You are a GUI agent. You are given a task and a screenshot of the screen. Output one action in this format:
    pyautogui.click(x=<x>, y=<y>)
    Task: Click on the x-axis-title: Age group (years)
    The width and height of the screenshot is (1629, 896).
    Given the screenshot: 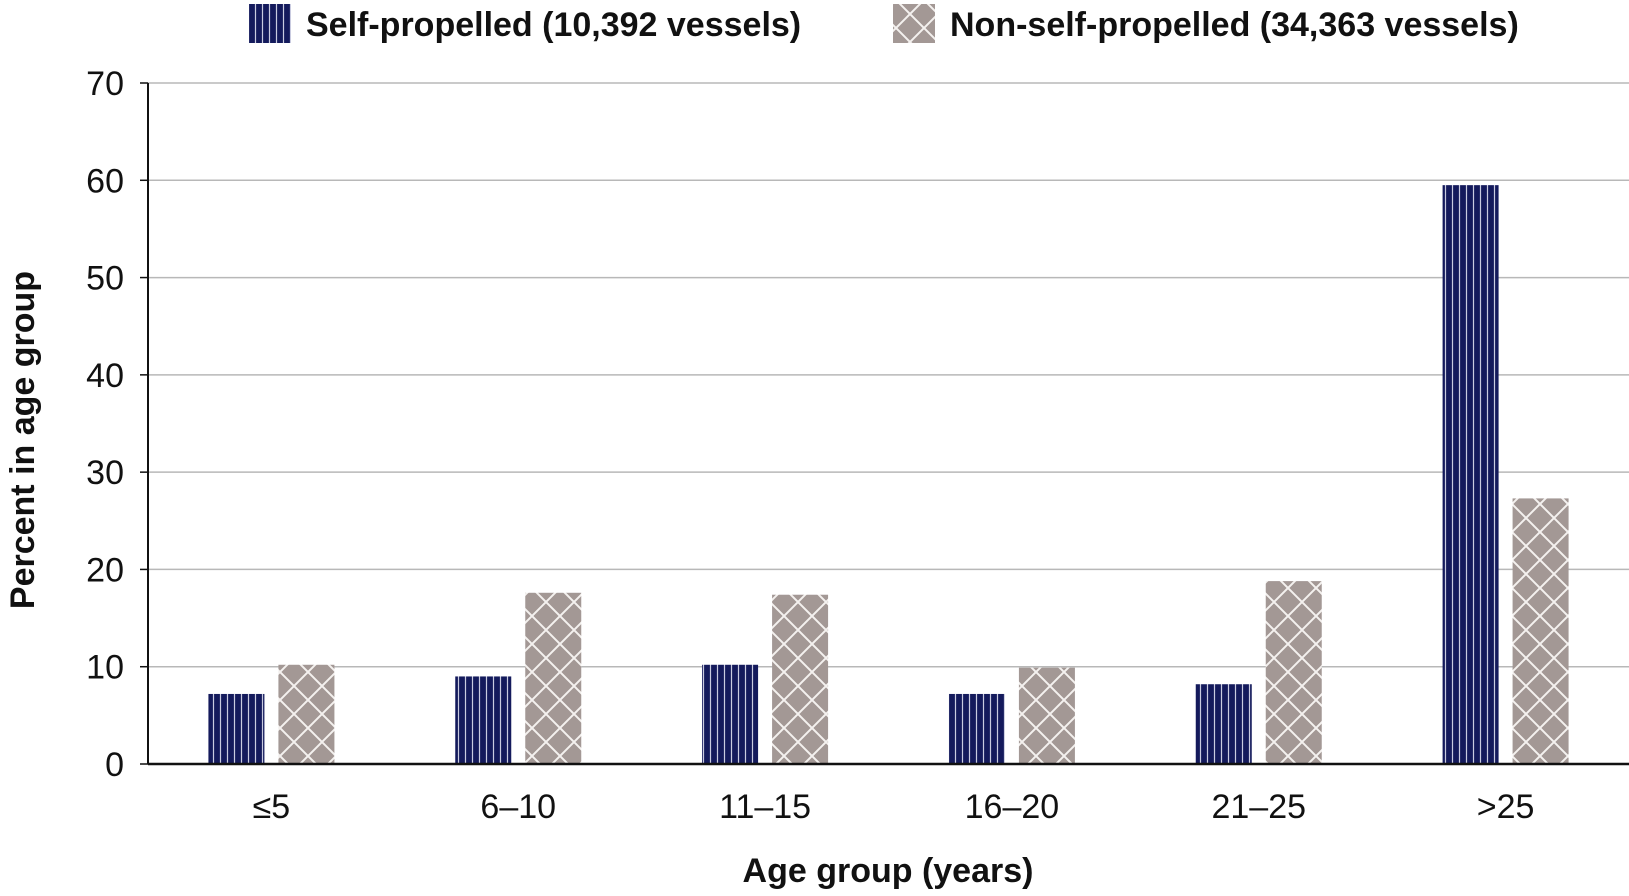 What is the action you would take?
    pyautogui.click(x=888, y=871)
    